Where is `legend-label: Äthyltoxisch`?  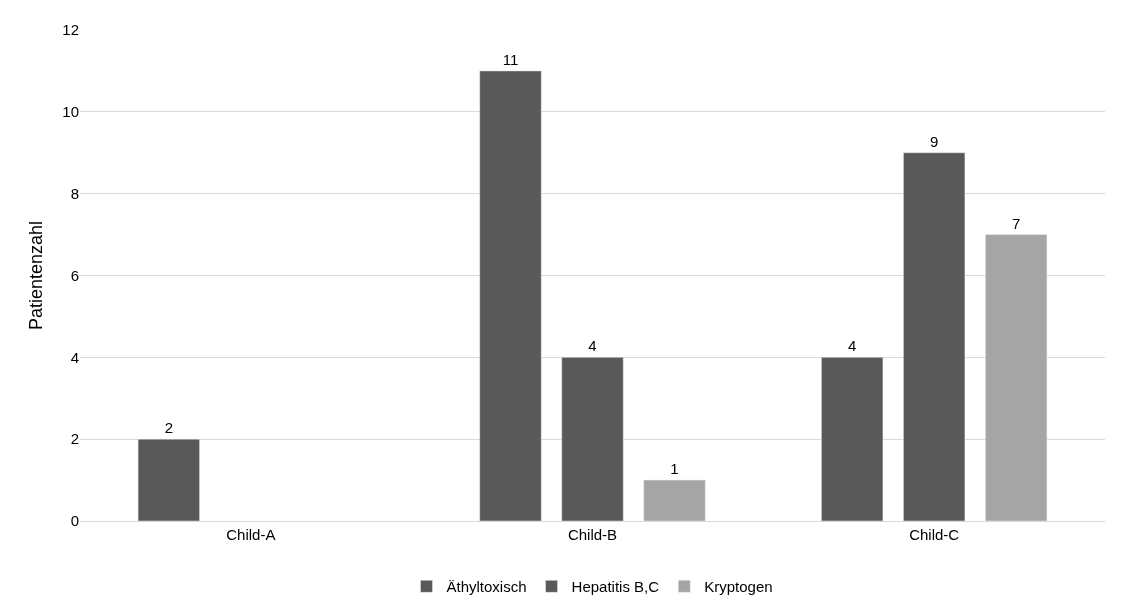
legend-label: Äthyltoxisch is located at coordinates (486, 587).